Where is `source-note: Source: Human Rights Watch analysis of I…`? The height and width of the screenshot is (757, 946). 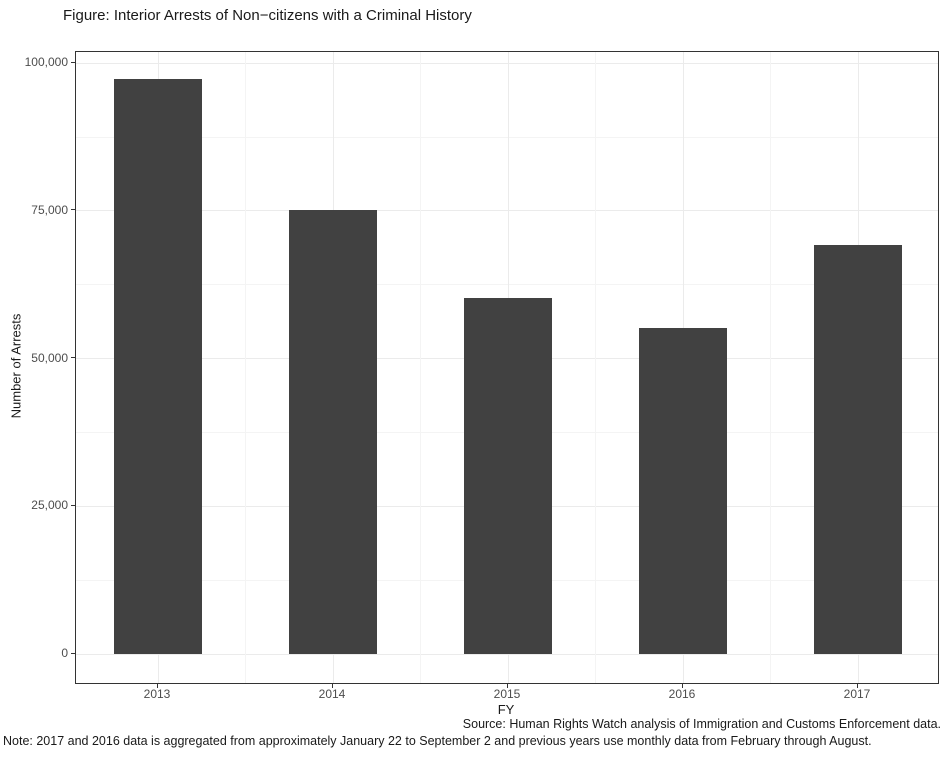 source-note: Source: Human Rights Watch analysis of I… is located at coordinates (701, 724).